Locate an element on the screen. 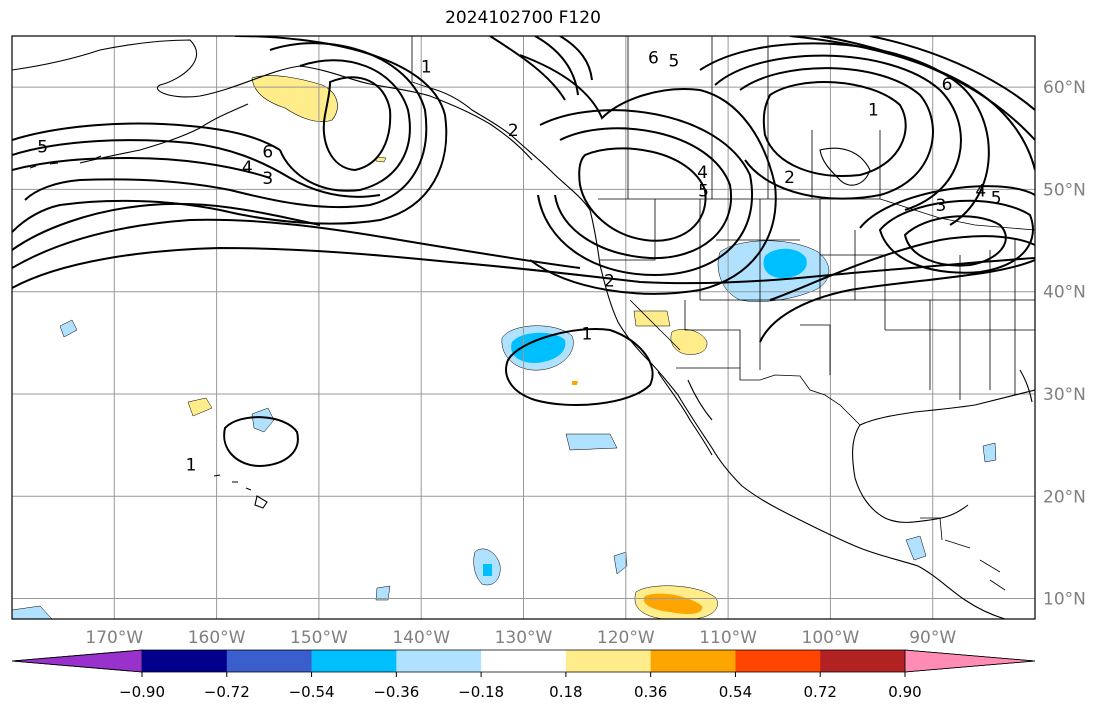 Image resolution: width=1105 pixels, height=712 pixels. lat-tick-label: 50°N is located at coordinates (1064, 190).